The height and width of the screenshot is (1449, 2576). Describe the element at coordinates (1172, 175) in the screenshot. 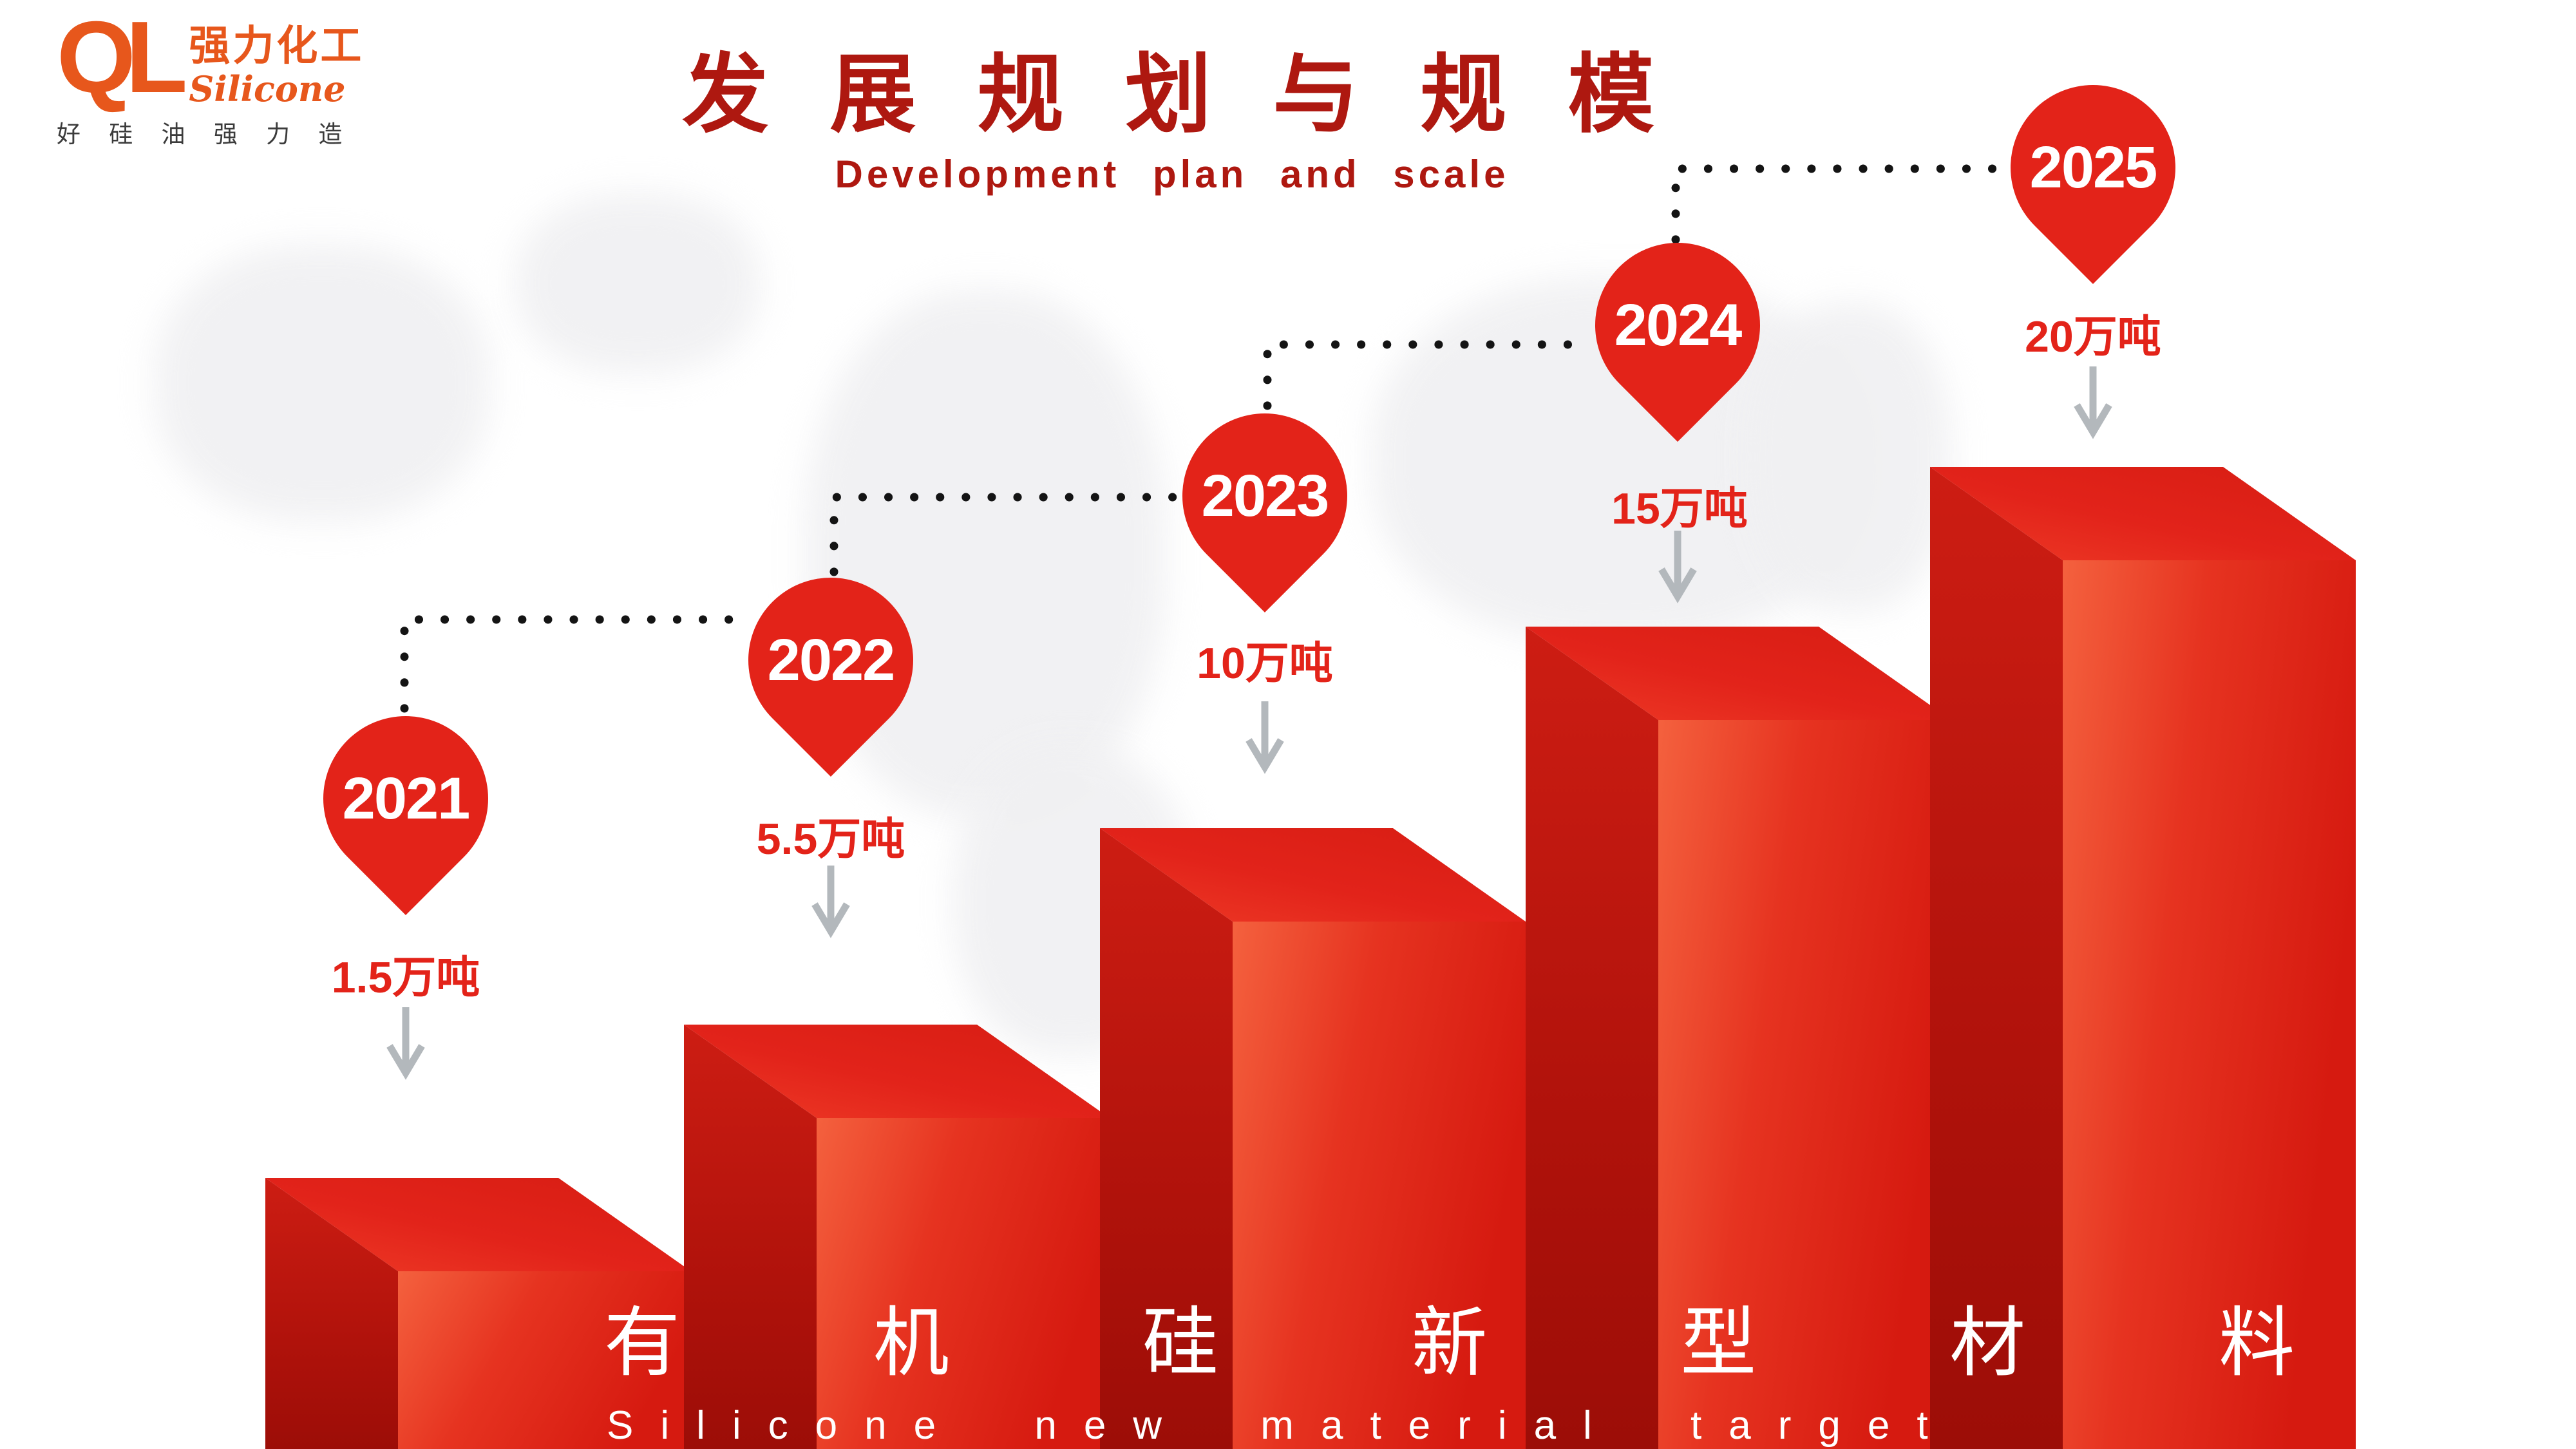

I see `page-subtitle: Development plan and scale` at that location.